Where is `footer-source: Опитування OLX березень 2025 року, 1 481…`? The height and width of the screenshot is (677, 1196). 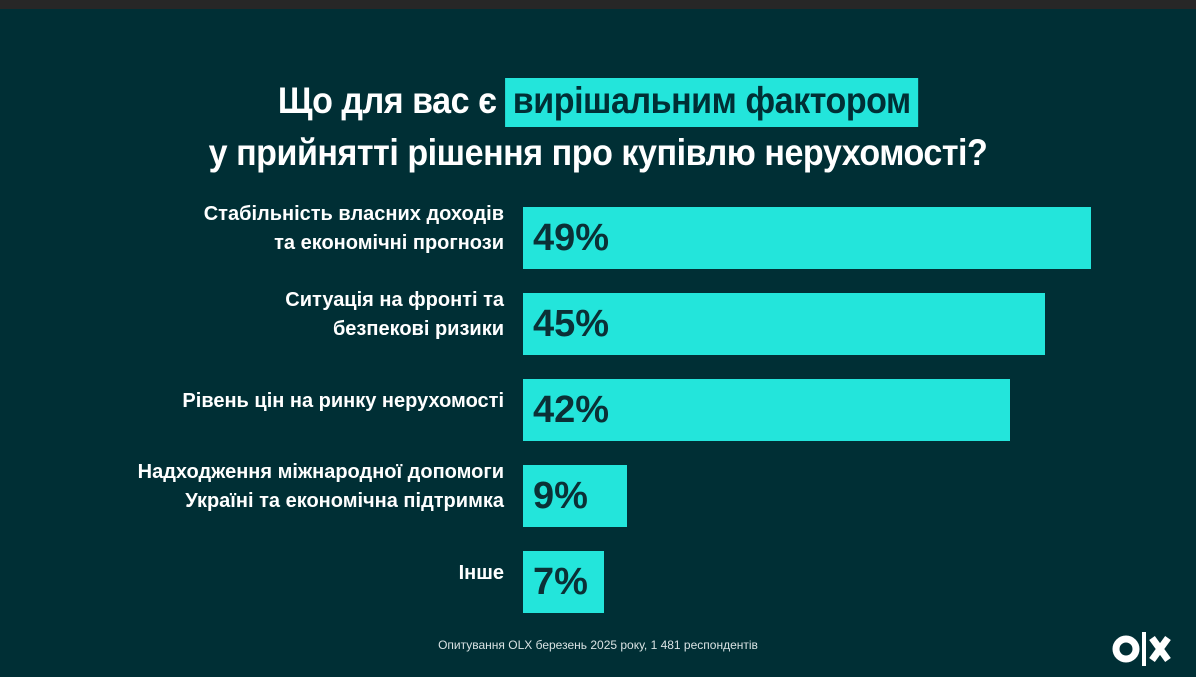 footer-source: Опитування OLX березень 2025 року, 1 481… is located at coordinates (598, 645).